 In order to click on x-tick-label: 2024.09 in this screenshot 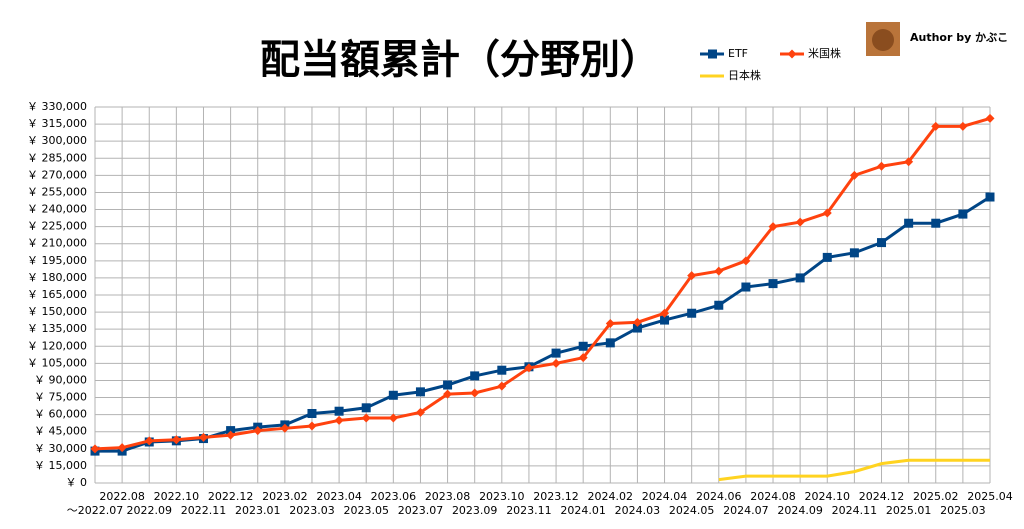, I will do `click(800, 510)`.